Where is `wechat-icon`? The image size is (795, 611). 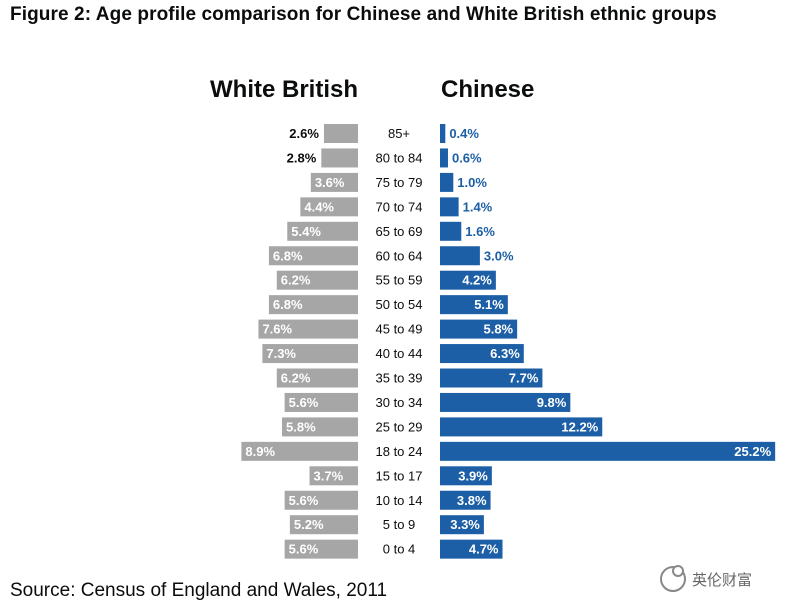
wechat-icon is located at coordinates (673, 578).